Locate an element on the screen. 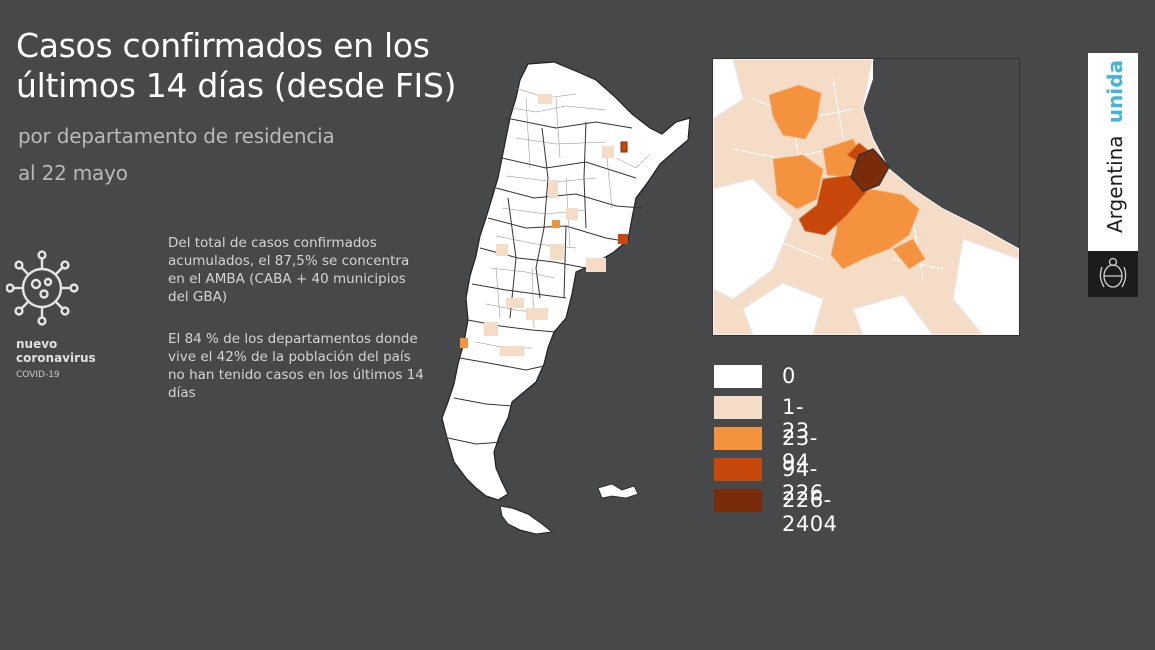  inset-orange-departments is located at coordinates (847, 177).